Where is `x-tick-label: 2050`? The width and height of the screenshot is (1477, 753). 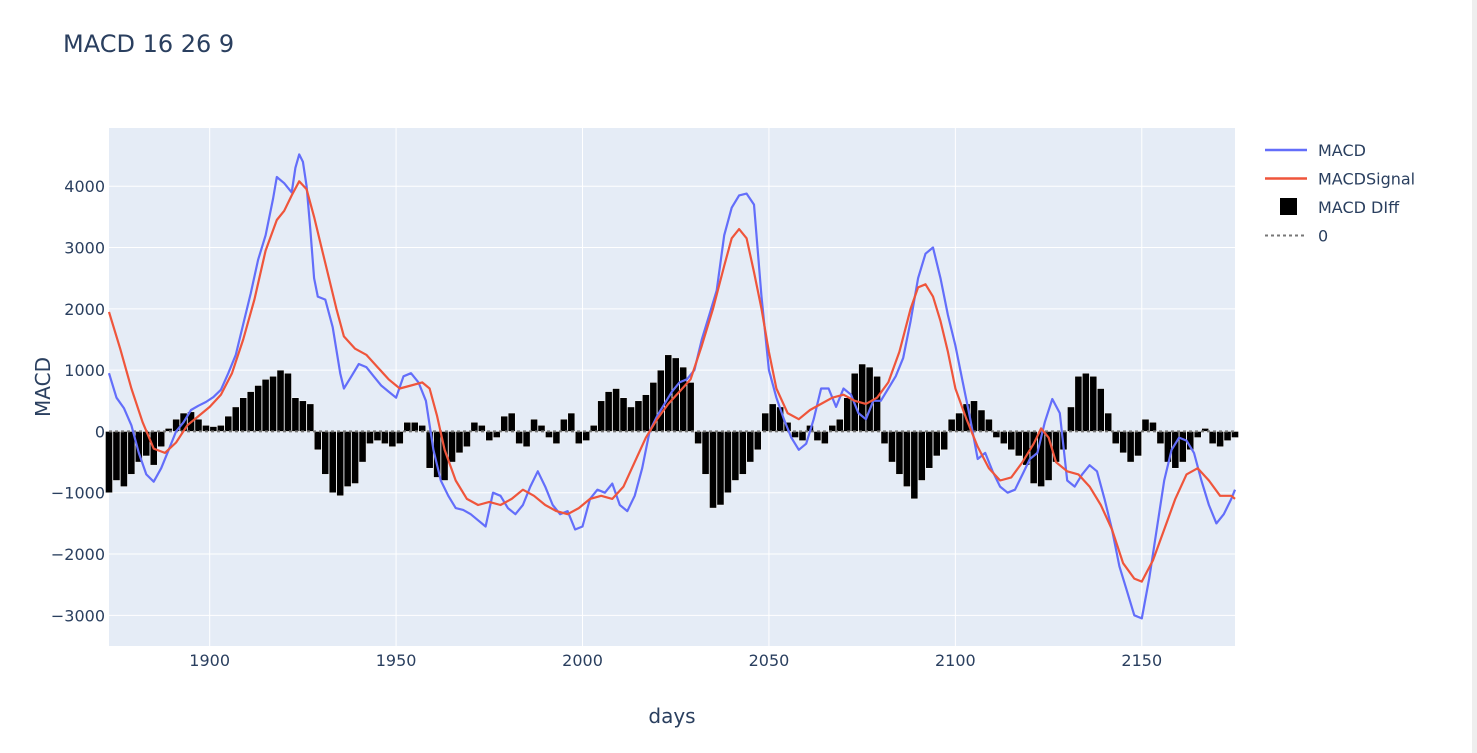
x-tick-label: 2050 is located at coordinates (769, 660).